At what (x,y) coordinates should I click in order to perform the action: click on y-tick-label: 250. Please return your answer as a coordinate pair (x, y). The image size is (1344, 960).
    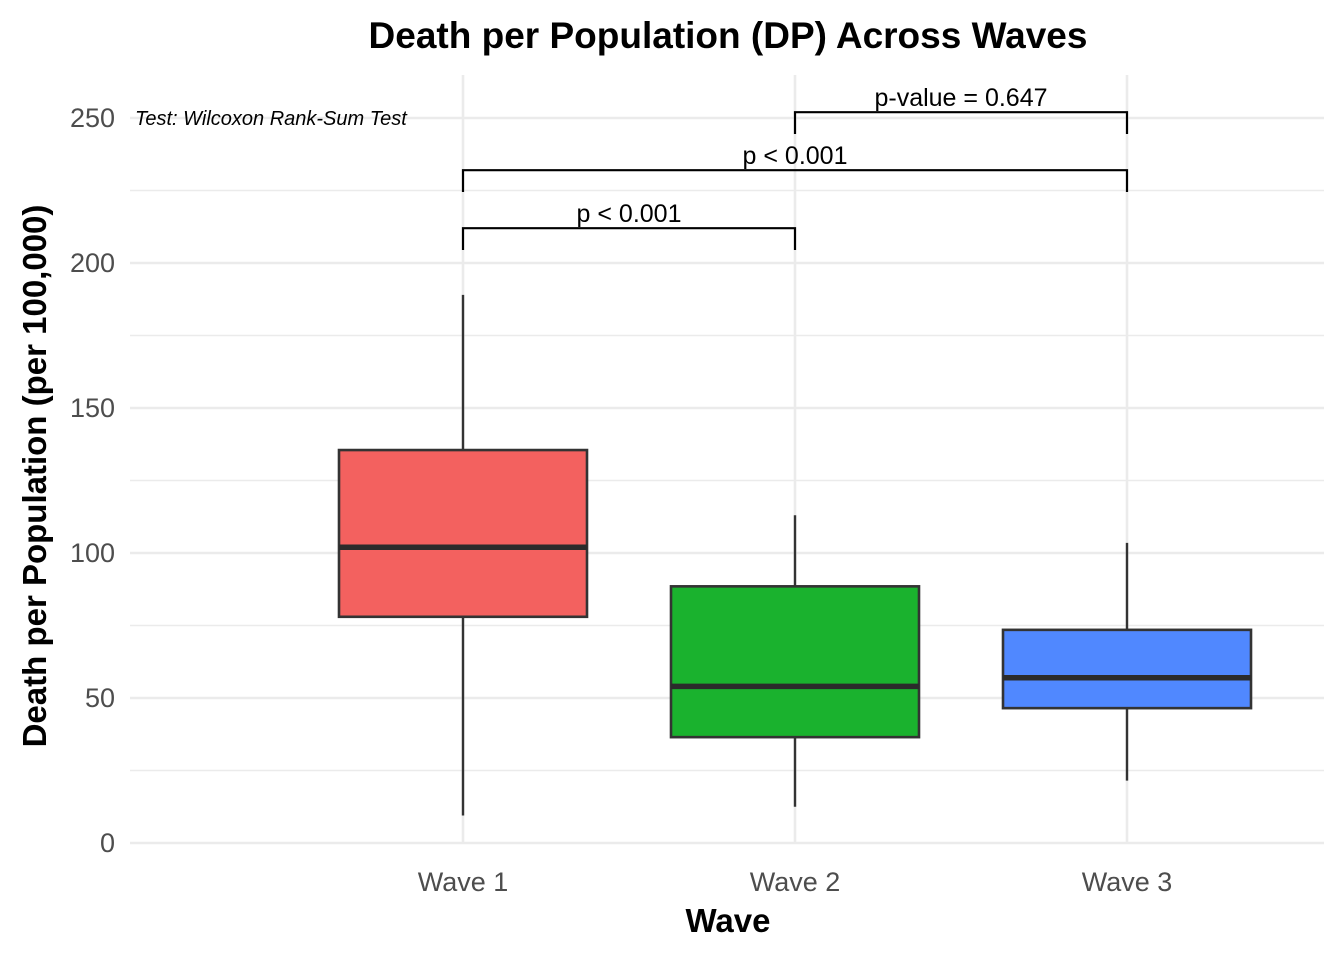
    Looking at the image, I should click on (92, 118).